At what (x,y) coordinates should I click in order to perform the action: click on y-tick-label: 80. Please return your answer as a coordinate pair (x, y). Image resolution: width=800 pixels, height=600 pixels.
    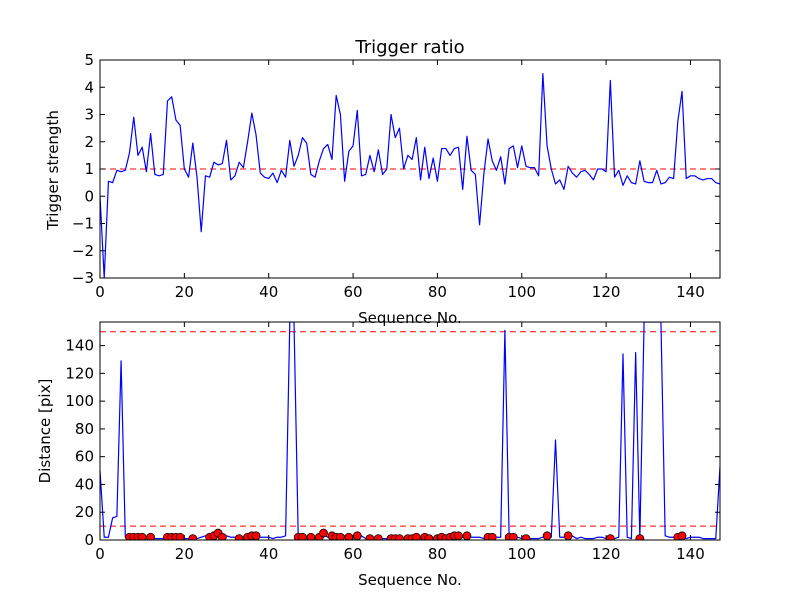
    Looking at the image, I should click on (84, 429).